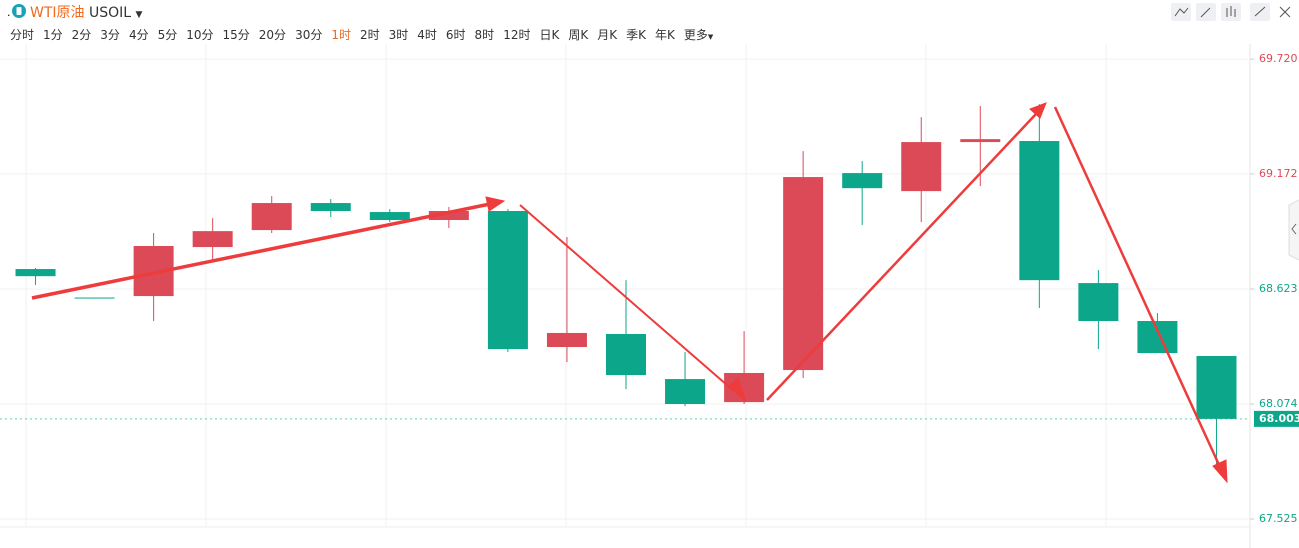 This screenshot has height=548, width=1299. Describe the element at coordinates (236, 35) in the screenshot. I see `interval-button: 15分` at that location.